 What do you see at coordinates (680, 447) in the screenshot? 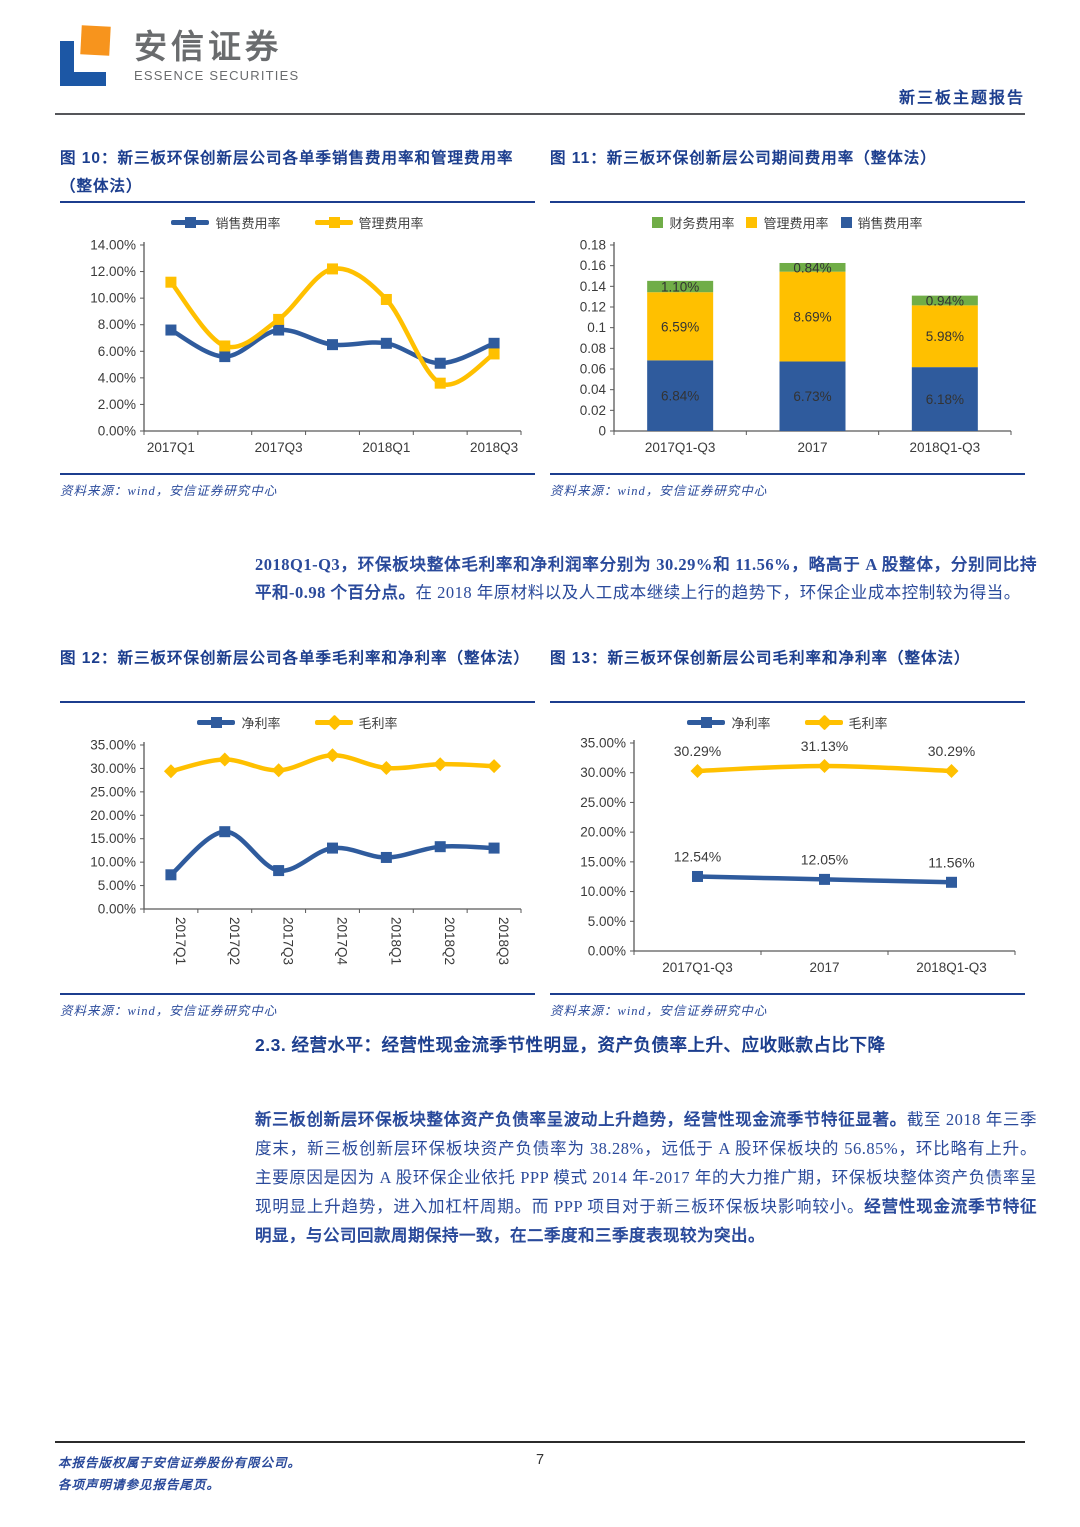
I see `svg-text: 2017Q1-Q3` at bounding box center [680, 447].